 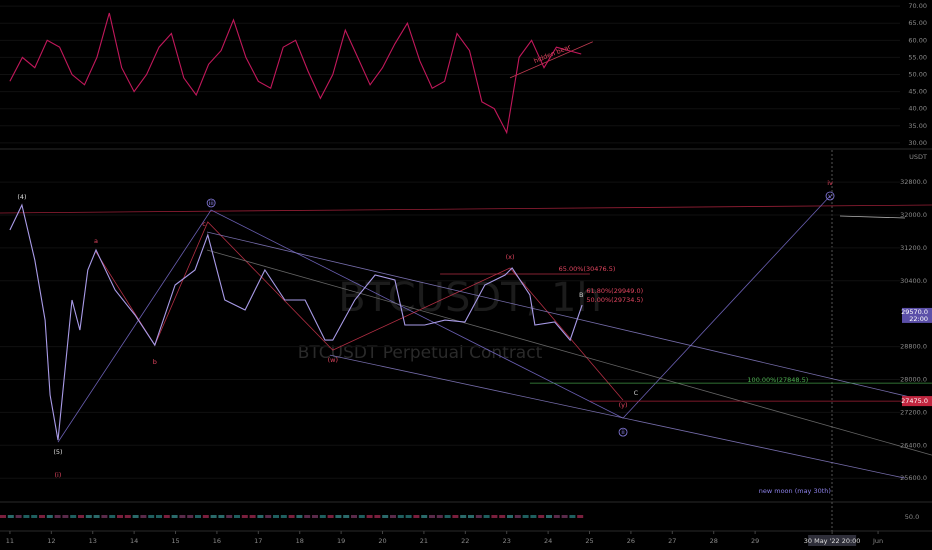 I want to click on annotation: ii, so click(x=623, y=432).